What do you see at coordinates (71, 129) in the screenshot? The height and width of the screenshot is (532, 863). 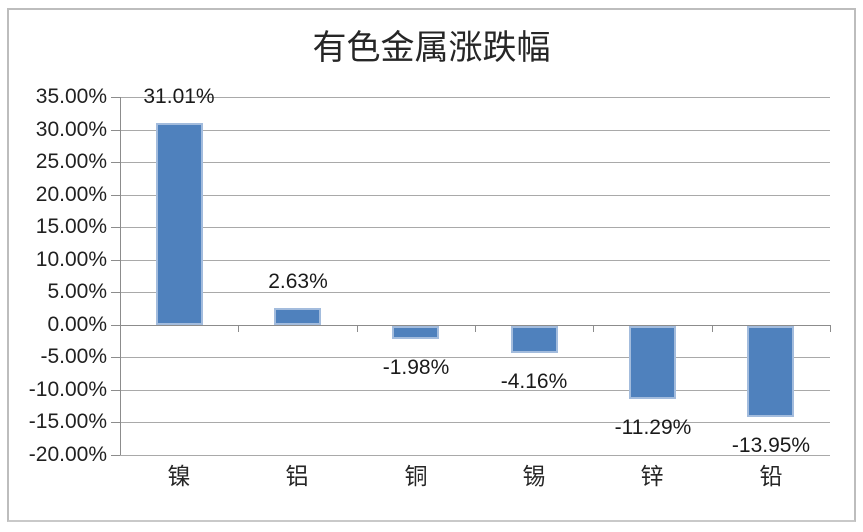 I see `y-axis-label: 30.00%` at bounding box center [71, 129].